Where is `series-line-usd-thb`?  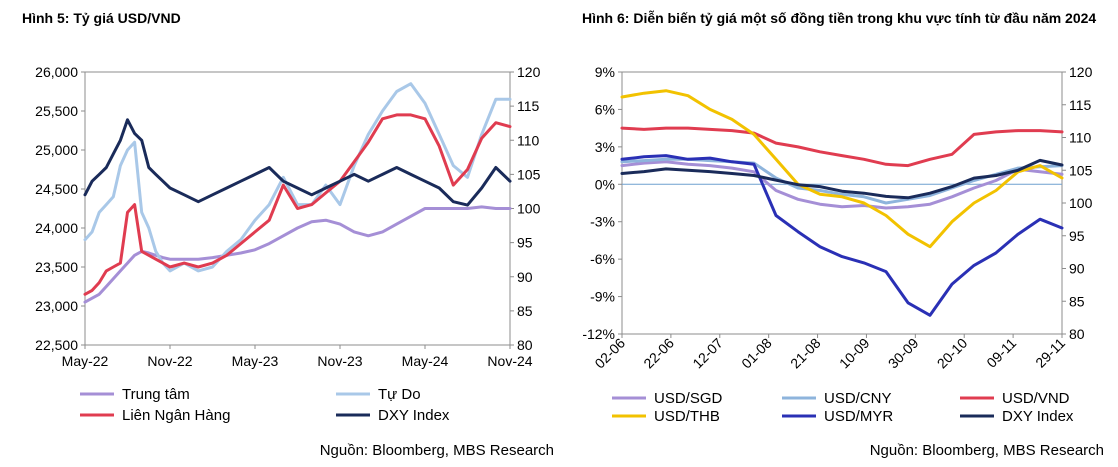 series-line-usd-thb is located at coordinates (842, 169).